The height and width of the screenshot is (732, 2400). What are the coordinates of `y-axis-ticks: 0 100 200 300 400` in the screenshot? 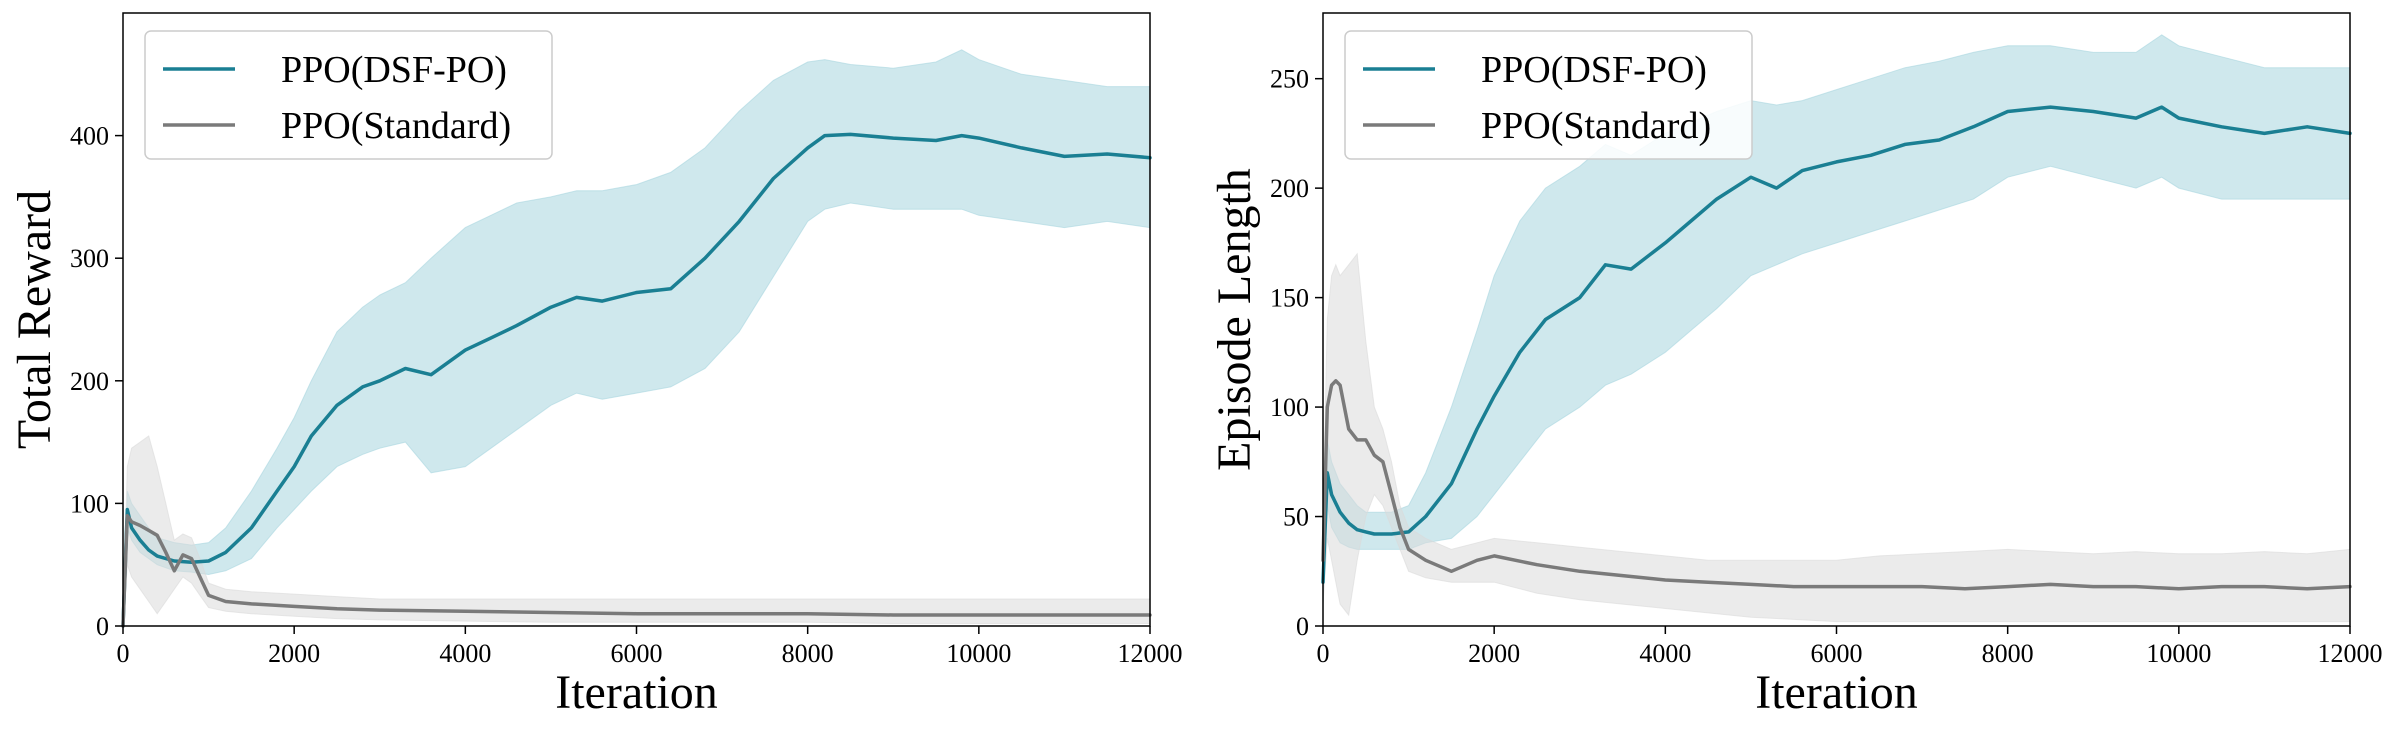 It's located at (96, 381).